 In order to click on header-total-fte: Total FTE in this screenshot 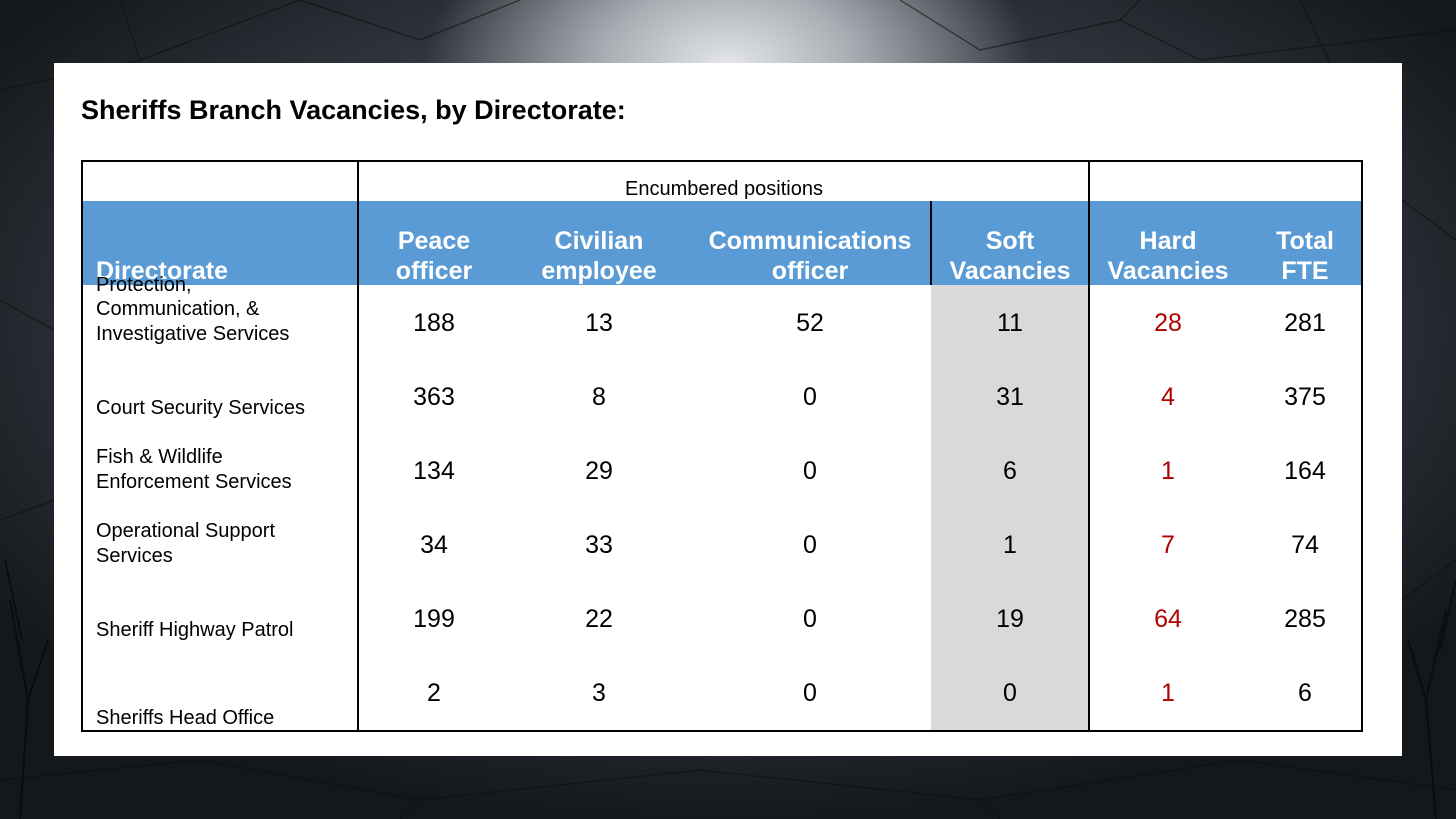, I will do `click(1305, 256)`.